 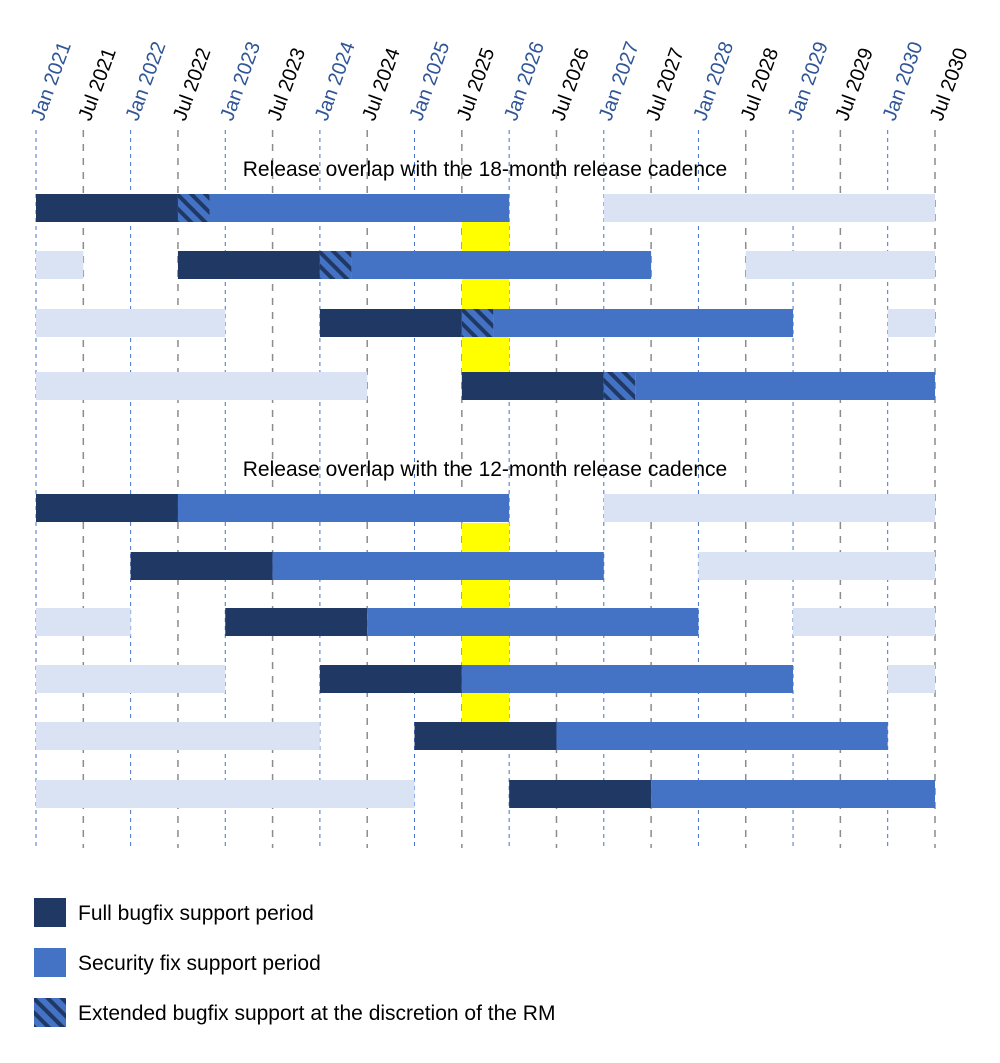 I want to click on x-tick-label: Jul 2025, so click(x=476, y=84).